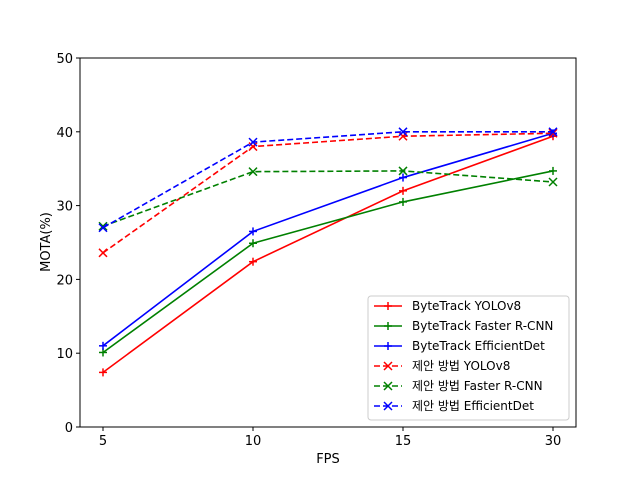 The image size is (640, 480). Describe the element at coordinates (553, 441) in the screenshot. I see `x-tick-label: 30` at that location.